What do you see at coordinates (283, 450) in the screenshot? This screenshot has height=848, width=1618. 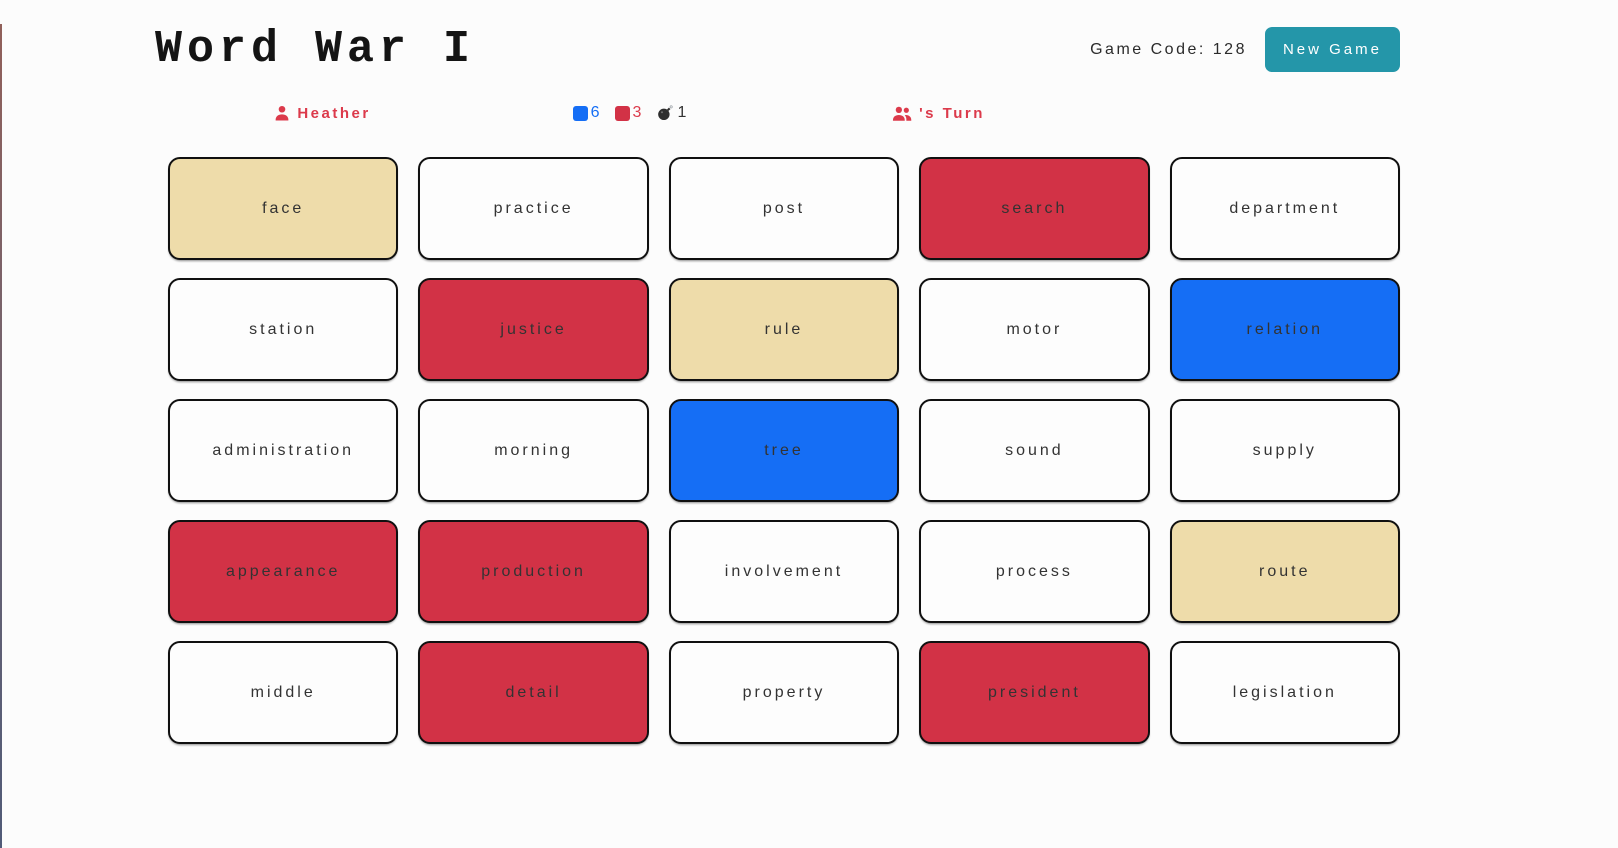 I see `word-card-administration: administration` at bounding box center [283, 450].